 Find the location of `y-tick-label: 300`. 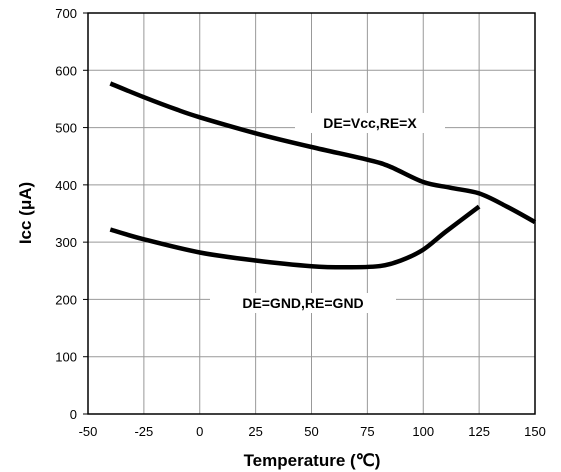

y-tick-label: 300 is located at coordinates (66, 242).